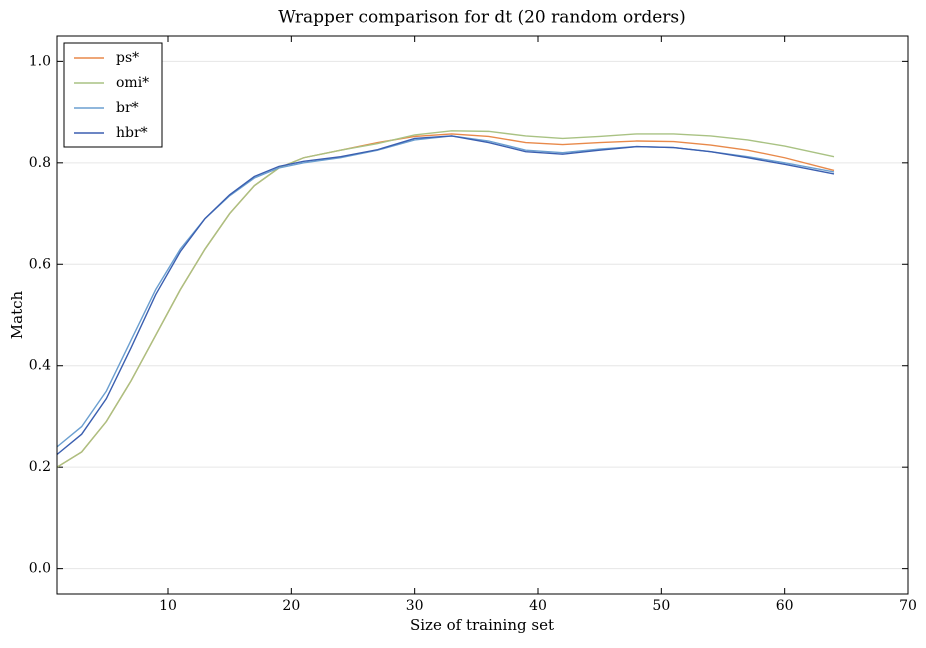  What do you see at coordinates (127, 108) in the screenshot?
I see `legend-label: br*` at bounding box center [127, 108].